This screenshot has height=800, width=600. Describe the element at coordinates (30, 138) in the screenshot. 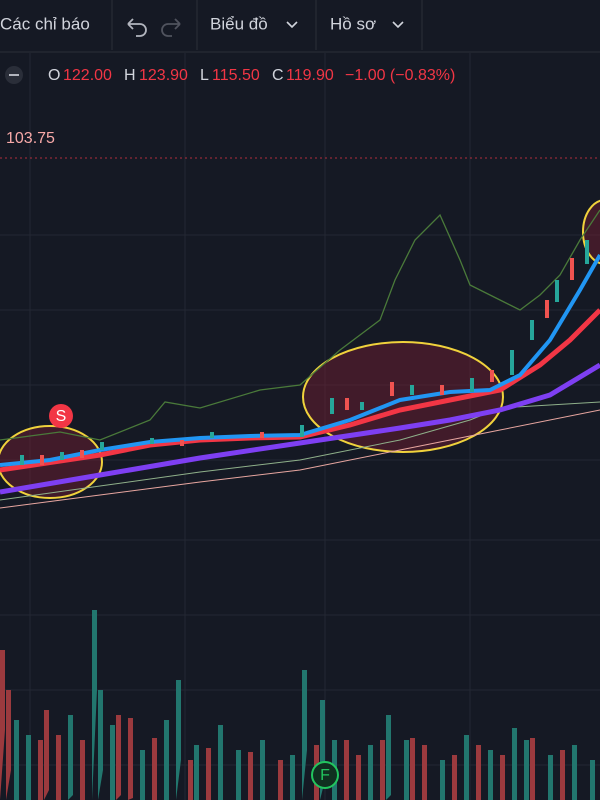

I see `price-line-label: 103.75` at that location.